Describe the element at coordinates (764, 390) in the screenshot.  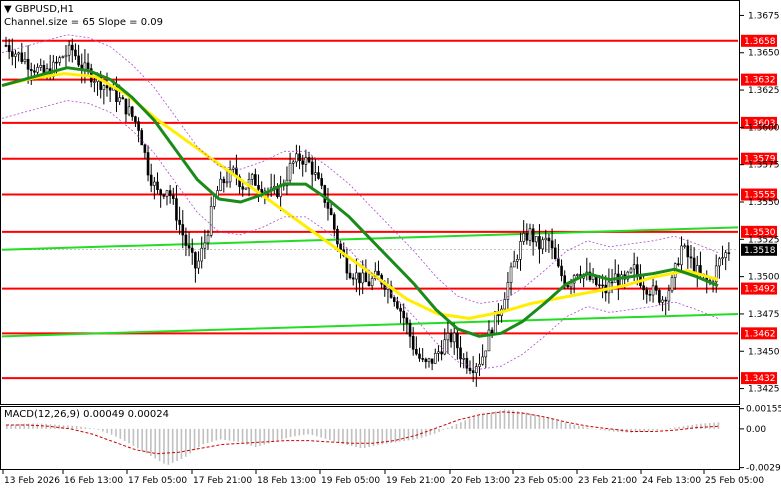
I see `y-tick-label: 1.3425` at that location.